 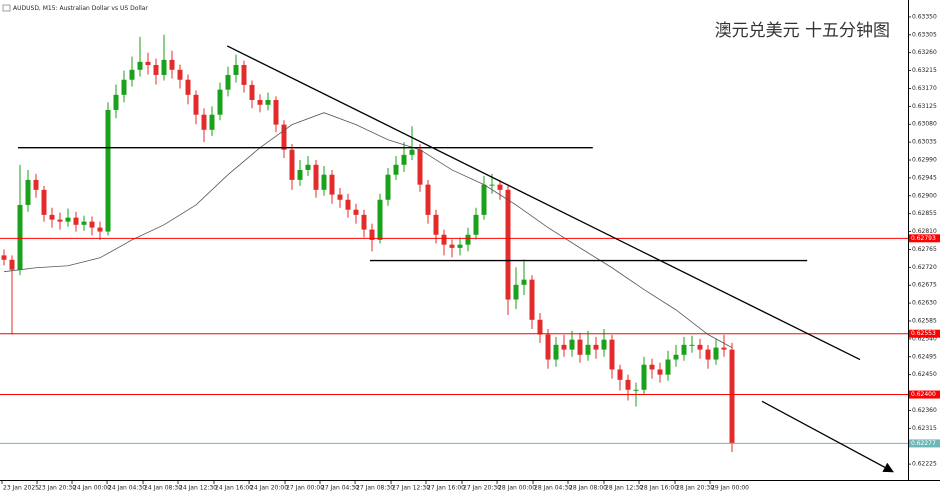 I want to click on x-tick-label: 27 Jan 16:00, so click(x=446, y=488).